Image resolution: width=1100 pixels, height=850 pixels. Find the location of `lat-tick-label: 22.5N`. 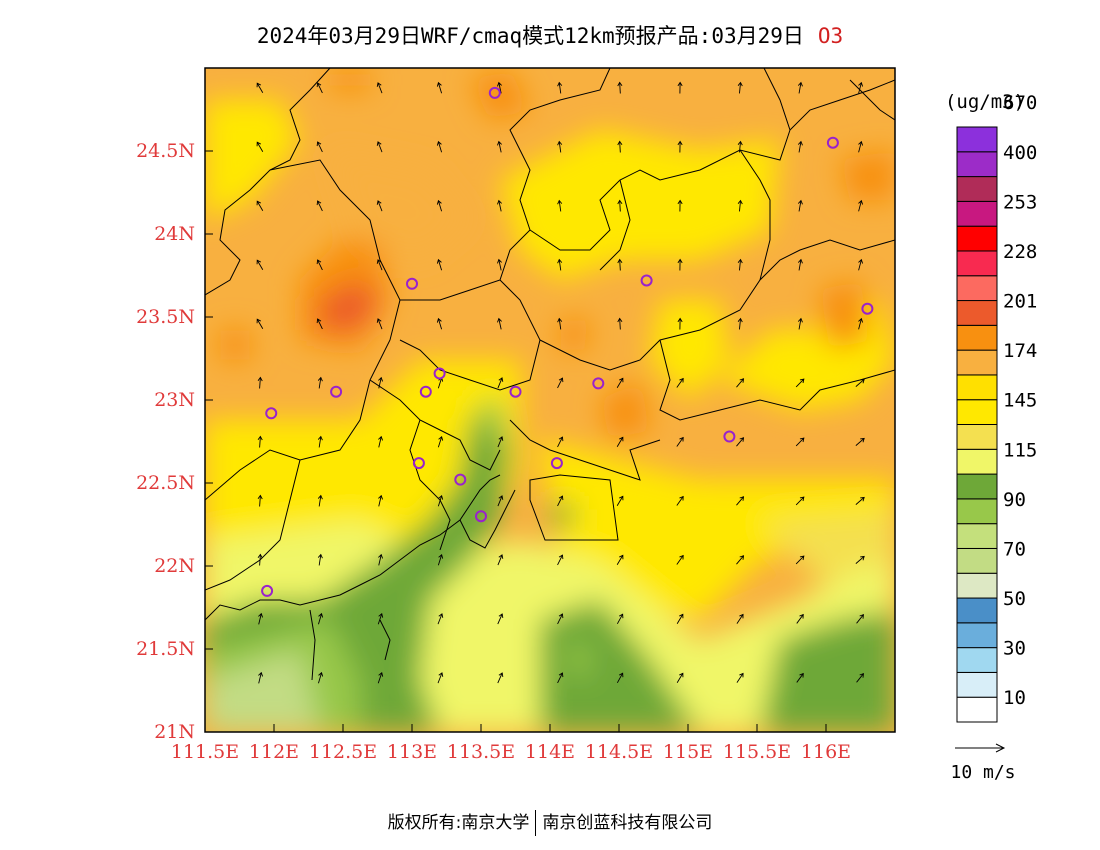

lat-tick-label: 22.5N is located at coordinates (165, 483).